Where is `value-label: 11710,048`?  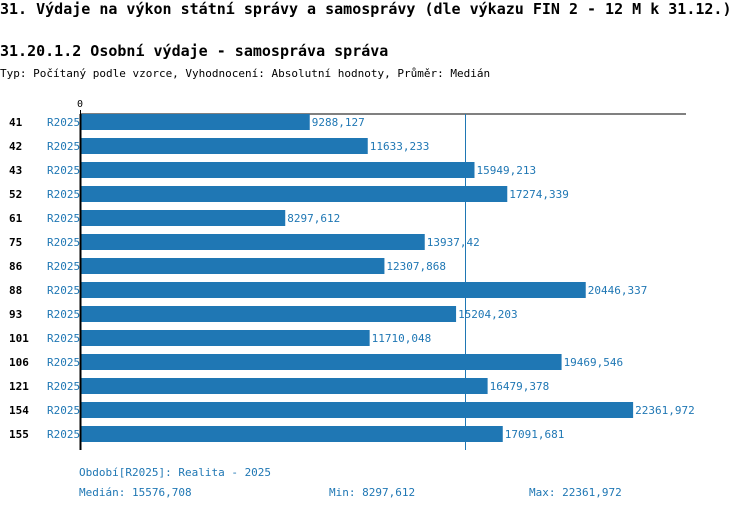 value-label: 11710,048 is located at coordinates (402, 338).